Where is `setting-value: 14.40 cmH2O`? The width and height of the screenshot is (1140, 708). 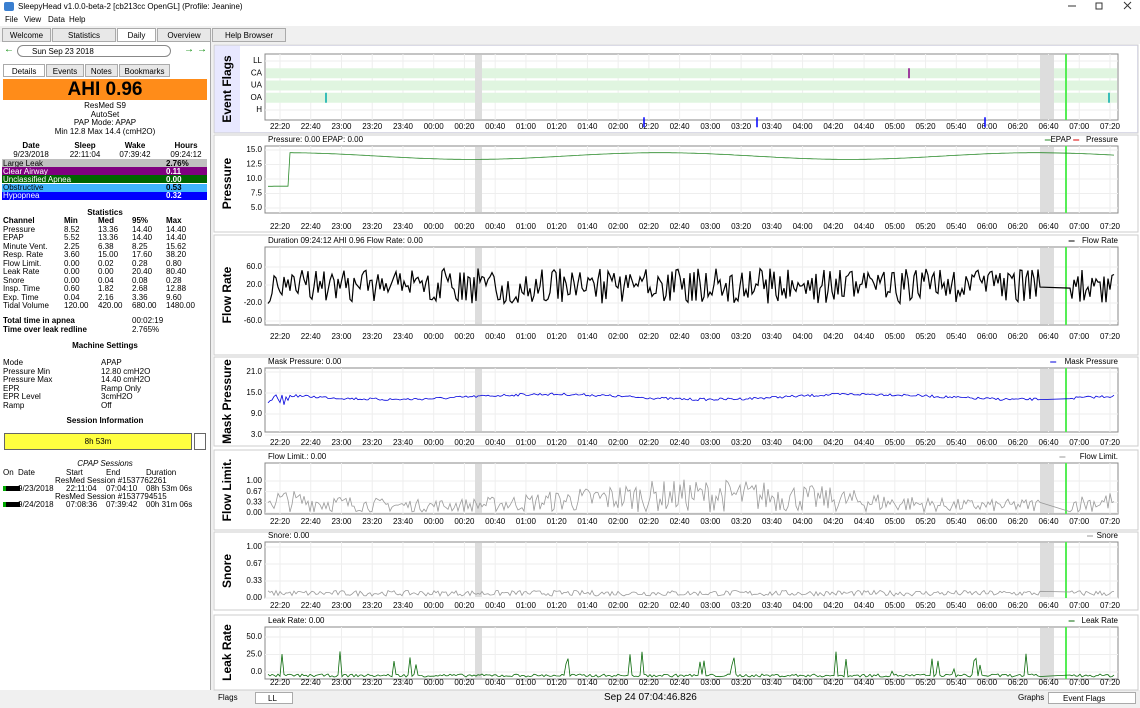 setting-value: 14.40 cmH2O is located at coordinates (126, 379).